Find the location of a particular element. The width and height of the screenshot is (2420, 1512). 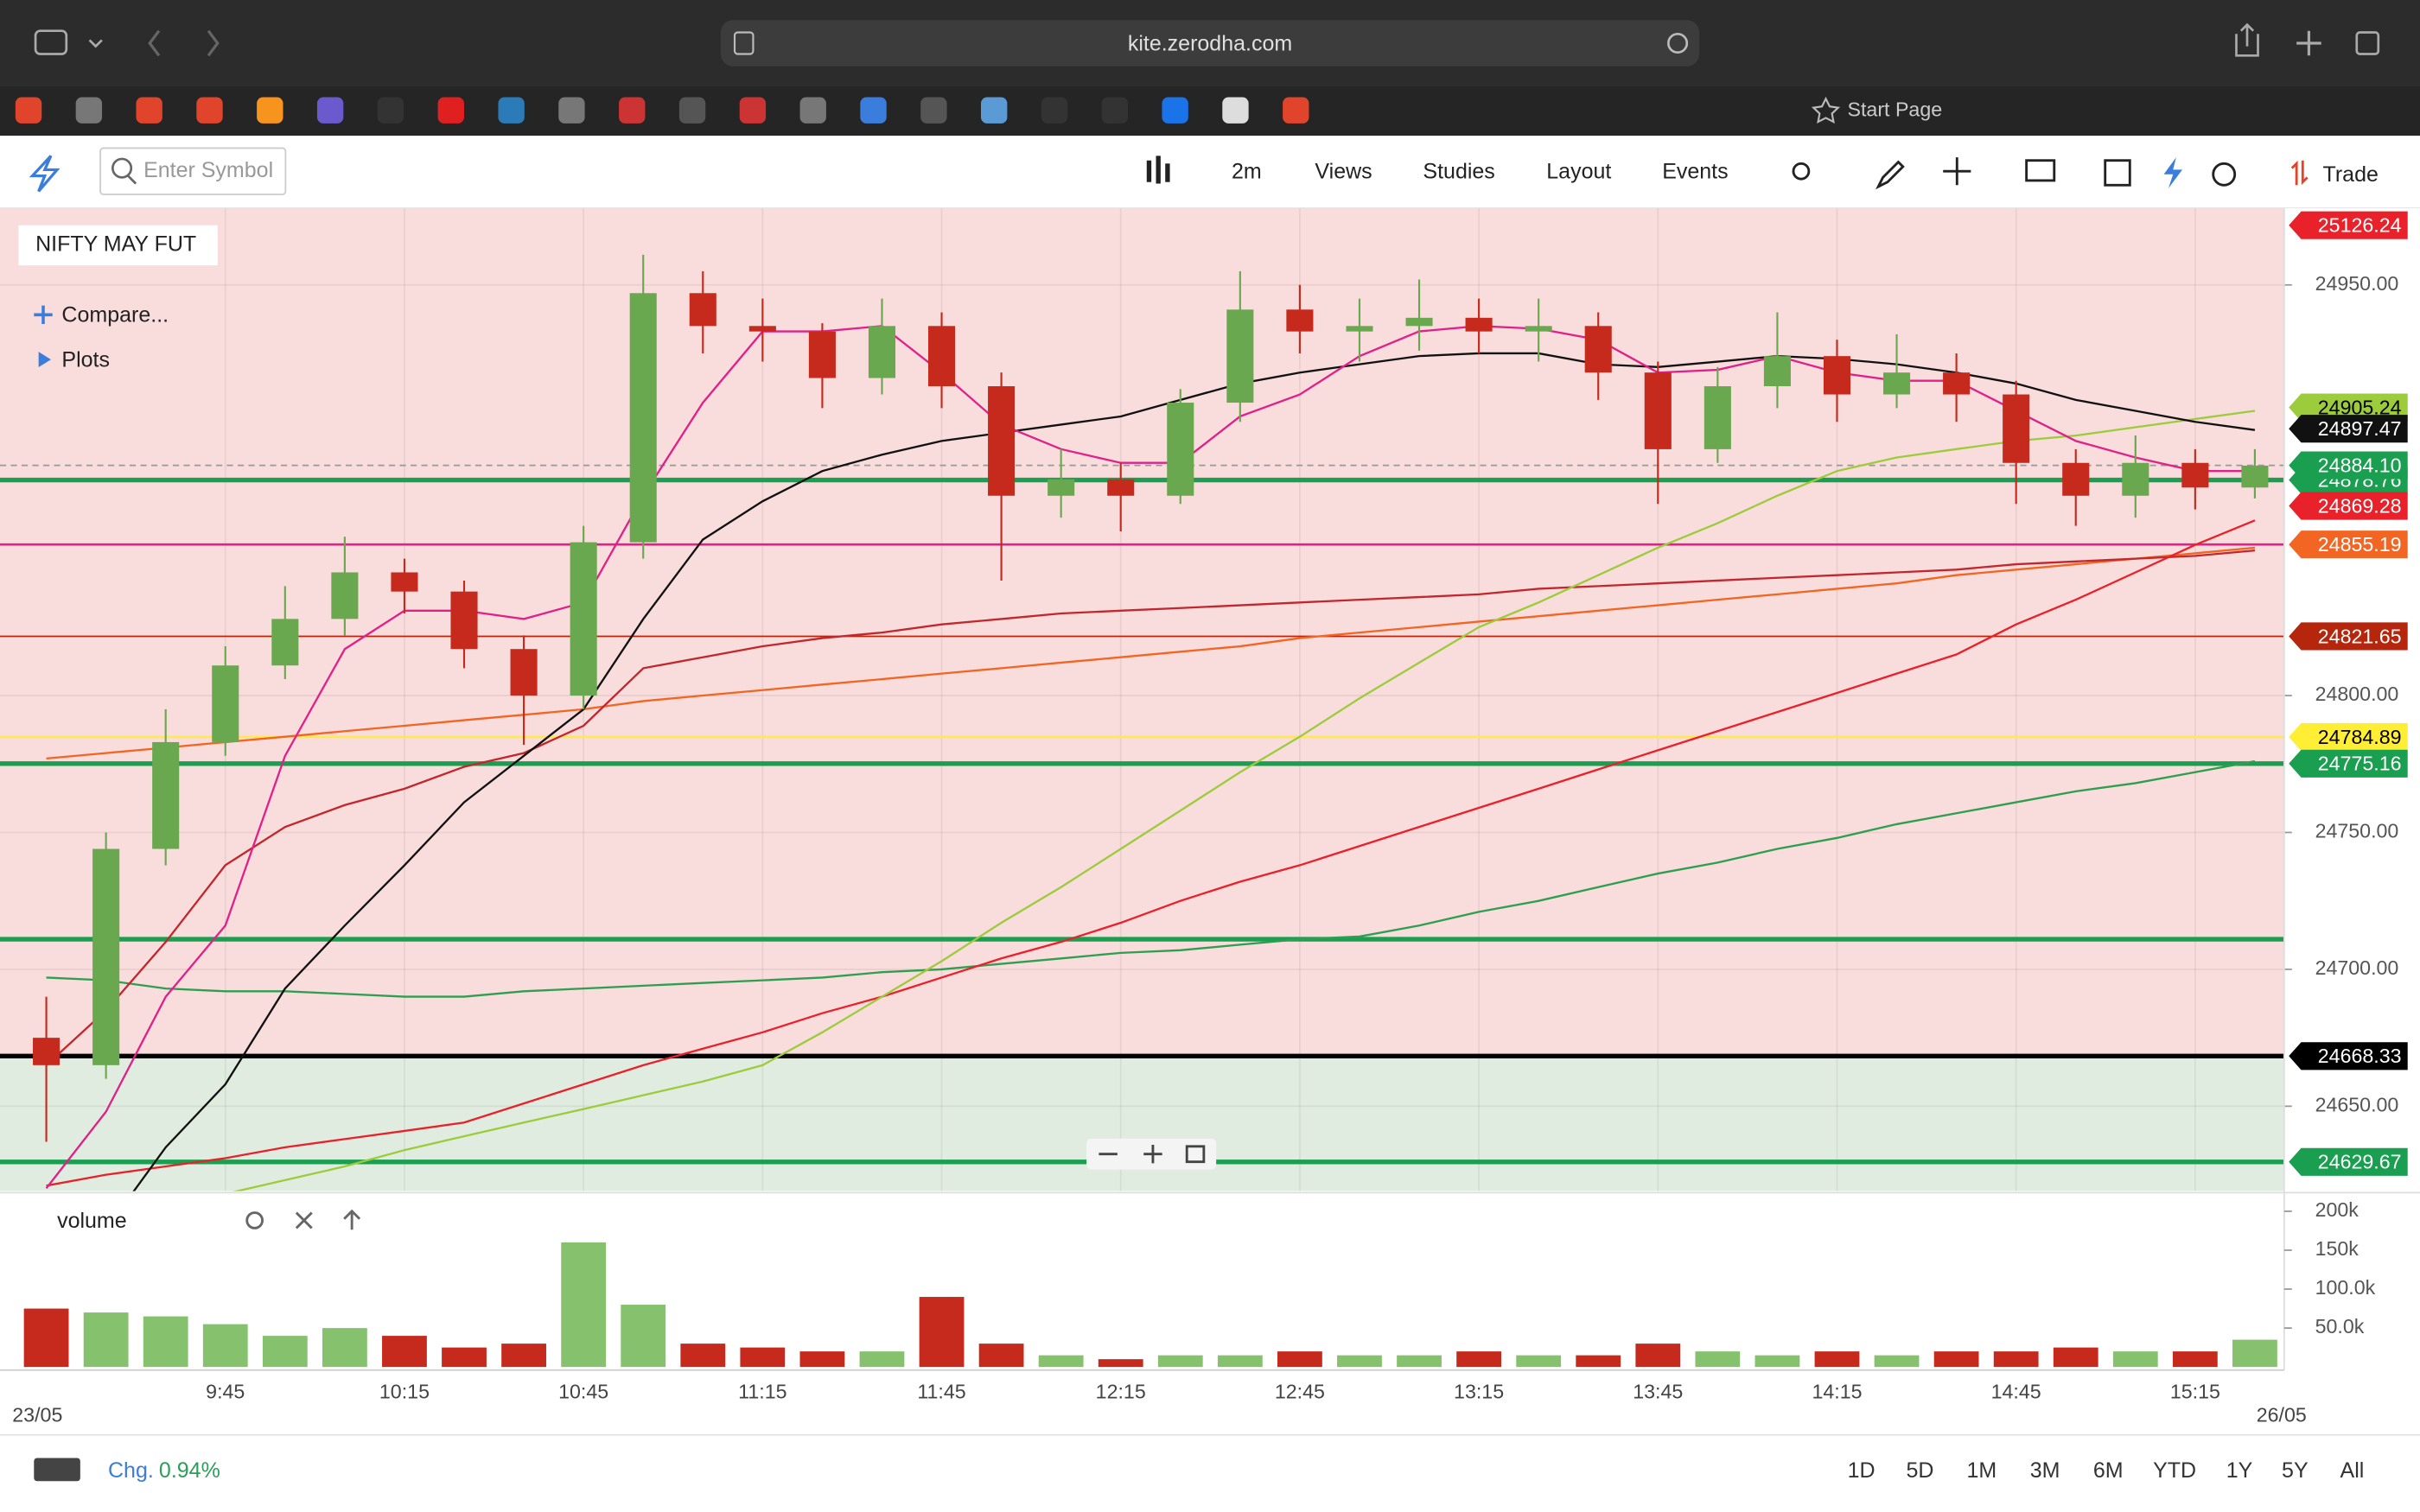

footer is located at coordinates (1210, 1473).